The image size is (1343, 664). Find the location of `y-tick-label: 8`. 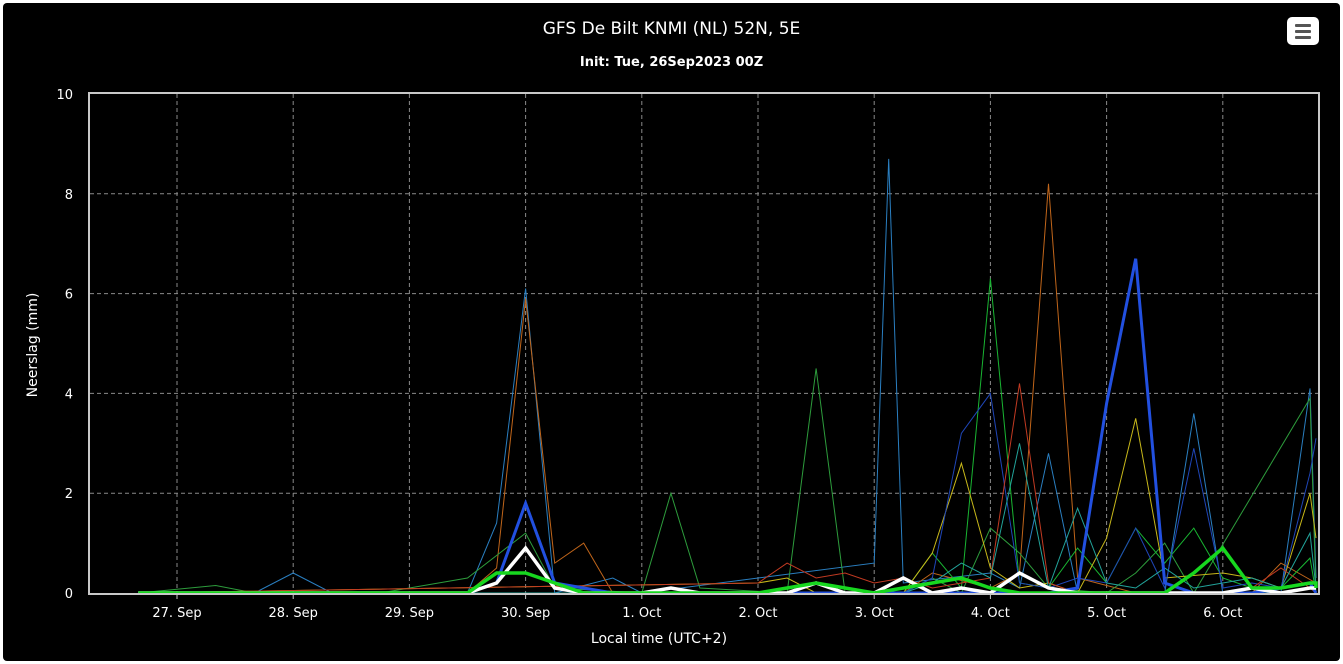

y-tick-label: 8 is located at coordinates (69, 195).